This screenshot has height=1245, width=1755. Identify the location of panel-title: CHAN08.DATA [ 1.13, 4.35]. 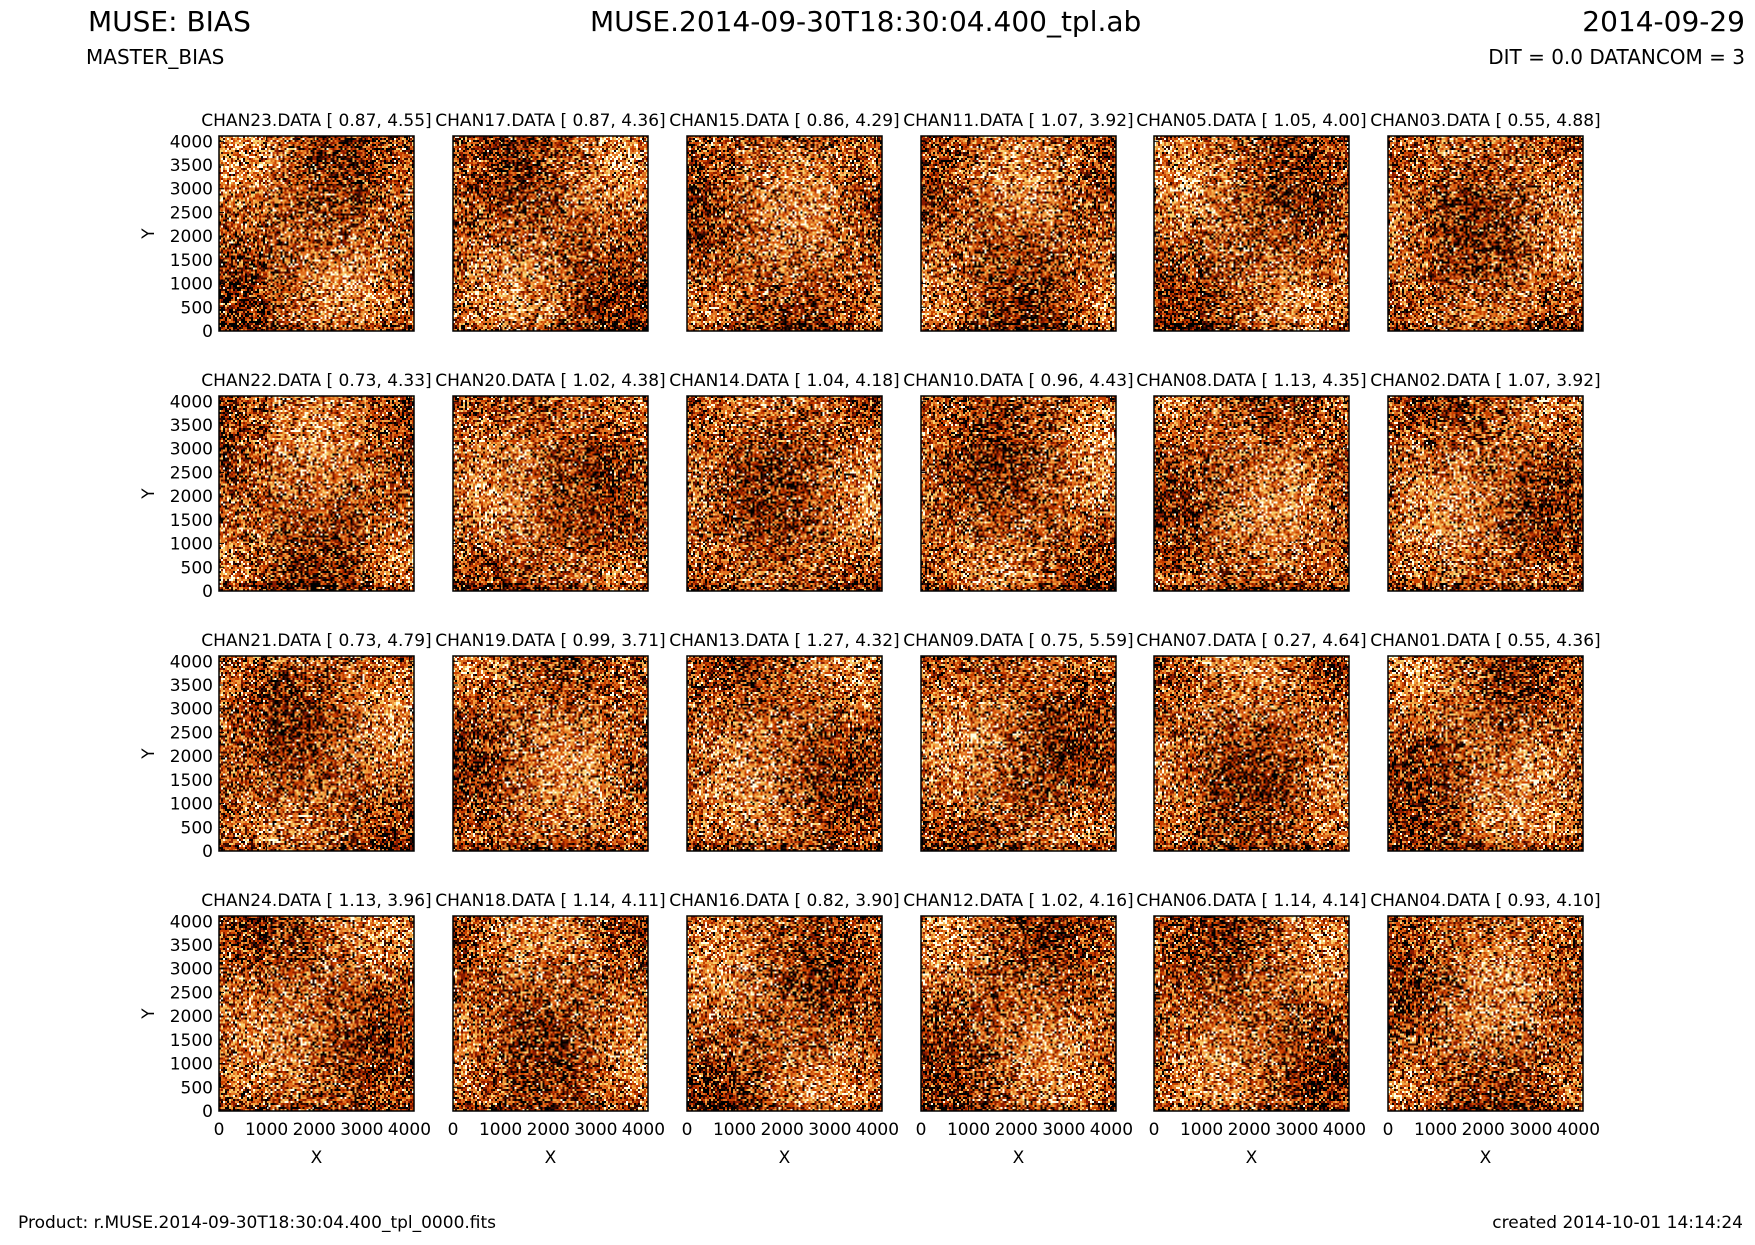
(1251, 381).